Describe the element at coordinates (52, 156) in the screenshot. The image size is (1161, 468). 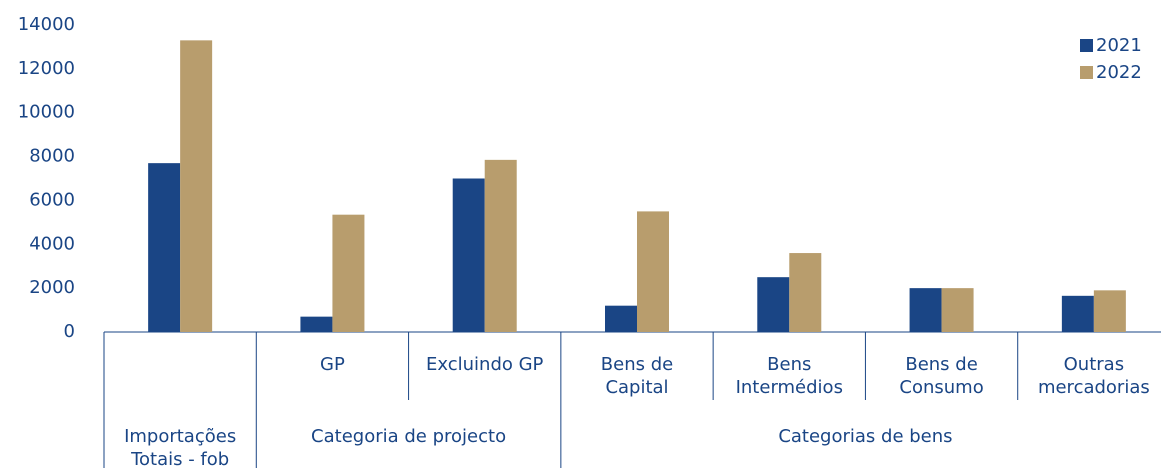
I see `y-tick-label: 8000` at that location.